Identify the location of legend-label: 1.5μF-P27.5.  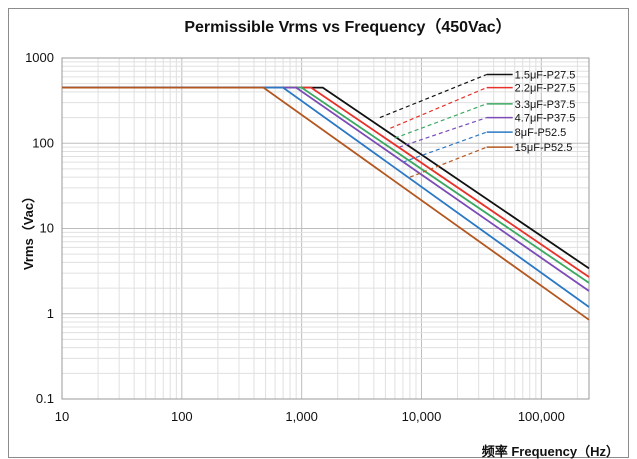
(545, 76).